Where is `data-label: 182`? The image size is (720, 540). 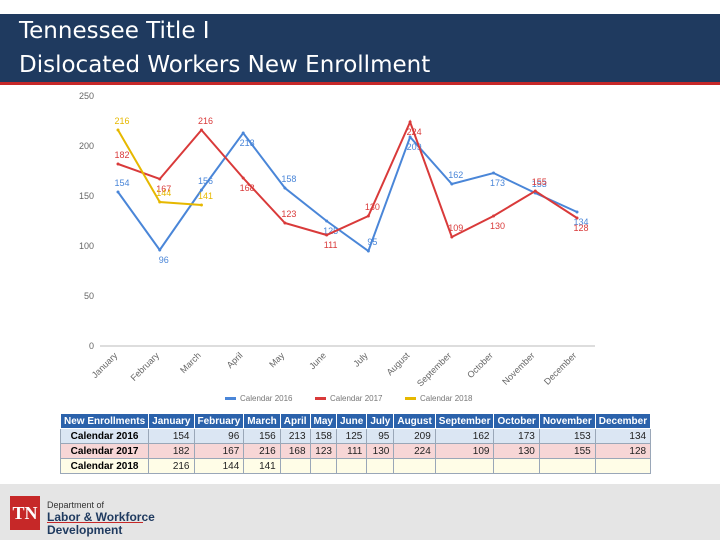 data-label: 182 is located at coordinates (121, 155).